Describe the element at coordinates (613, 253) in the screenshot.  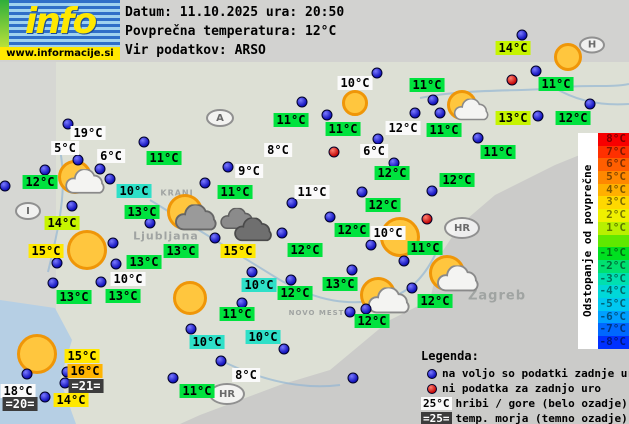
I see `scale-entry: -1°C` at that location.